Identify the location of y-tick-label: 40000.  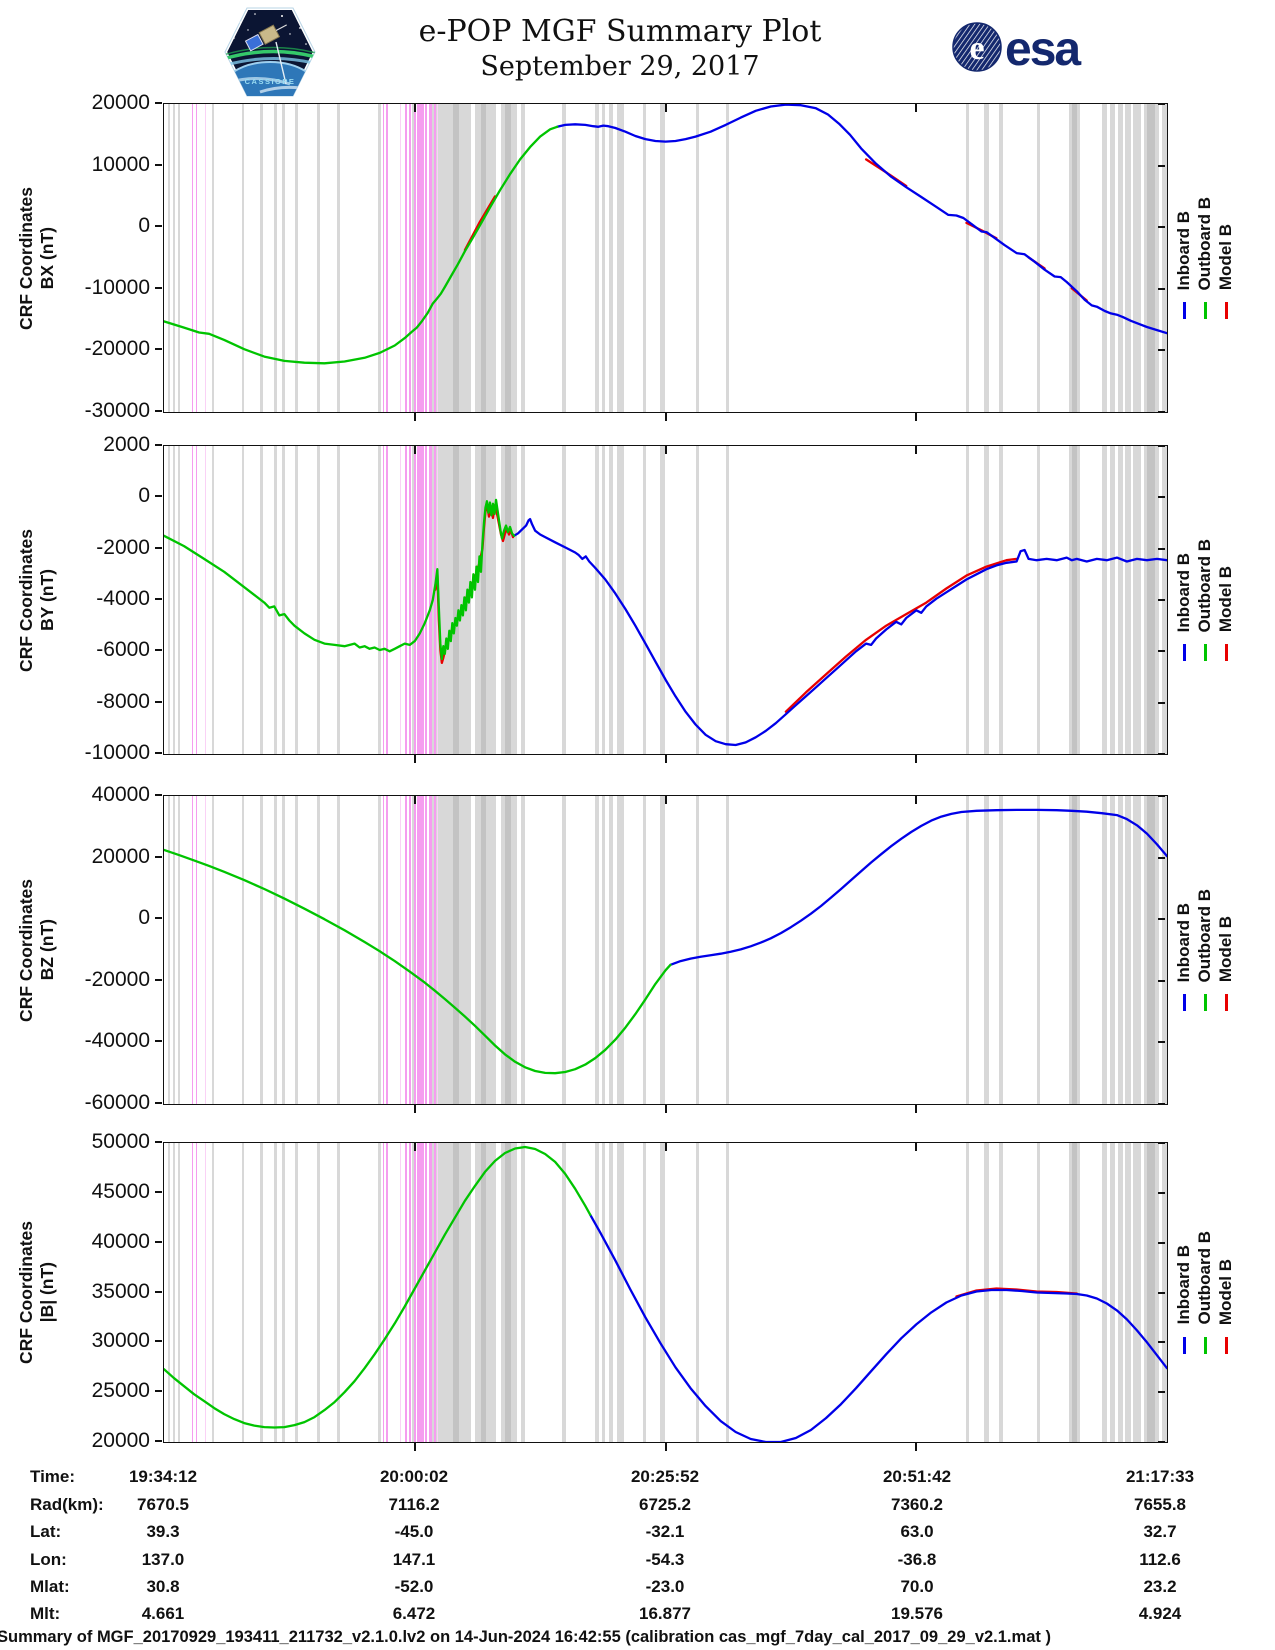
(120, 1241).